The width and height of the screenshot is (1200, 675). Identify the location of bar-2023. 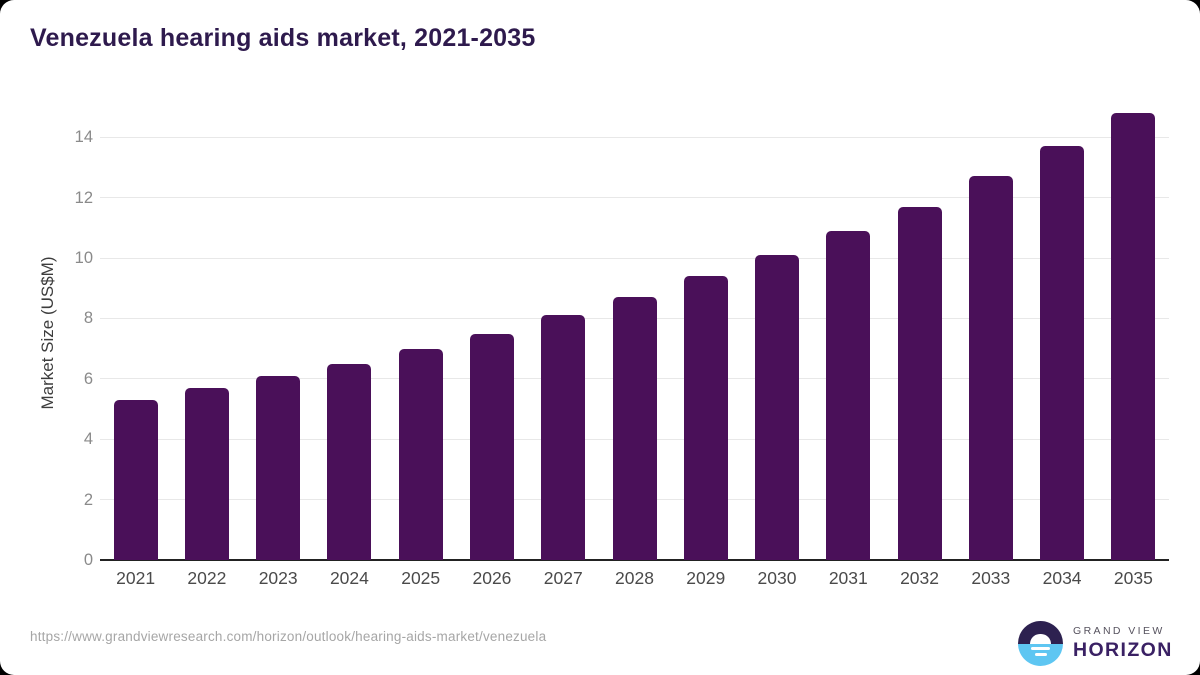
(278, 467).